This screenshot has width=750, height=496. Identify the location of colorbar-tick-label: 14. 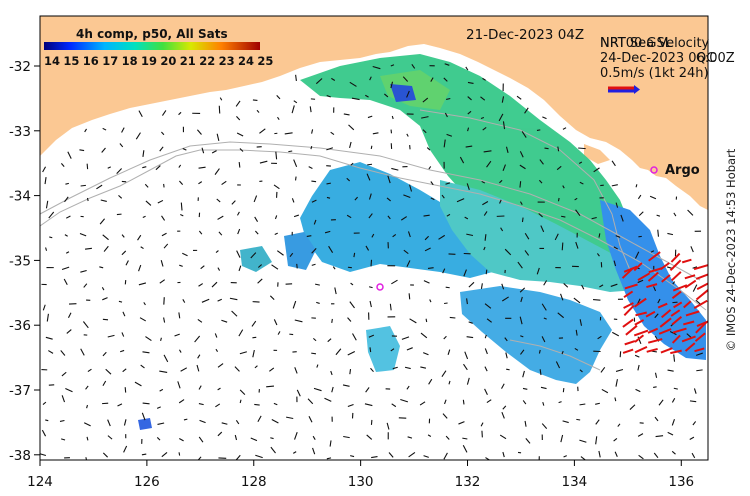
(52, 61).